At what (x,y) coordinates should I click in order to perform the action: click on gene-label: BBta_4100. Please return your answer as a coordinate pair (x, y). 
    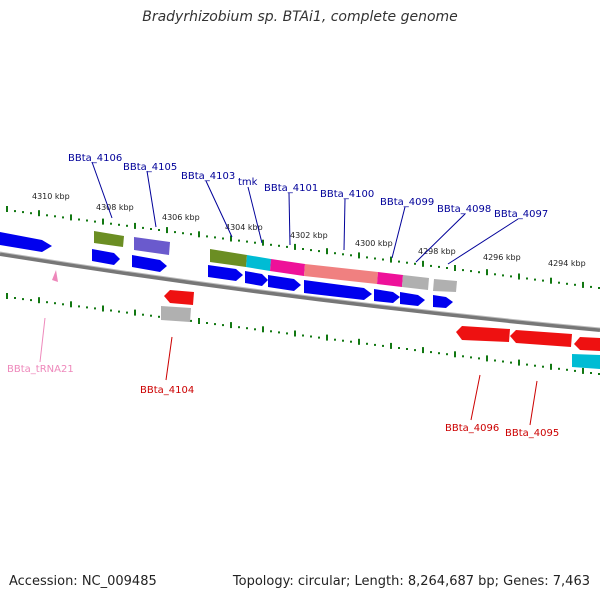
    Looking at the image, I should click on (347, 194).